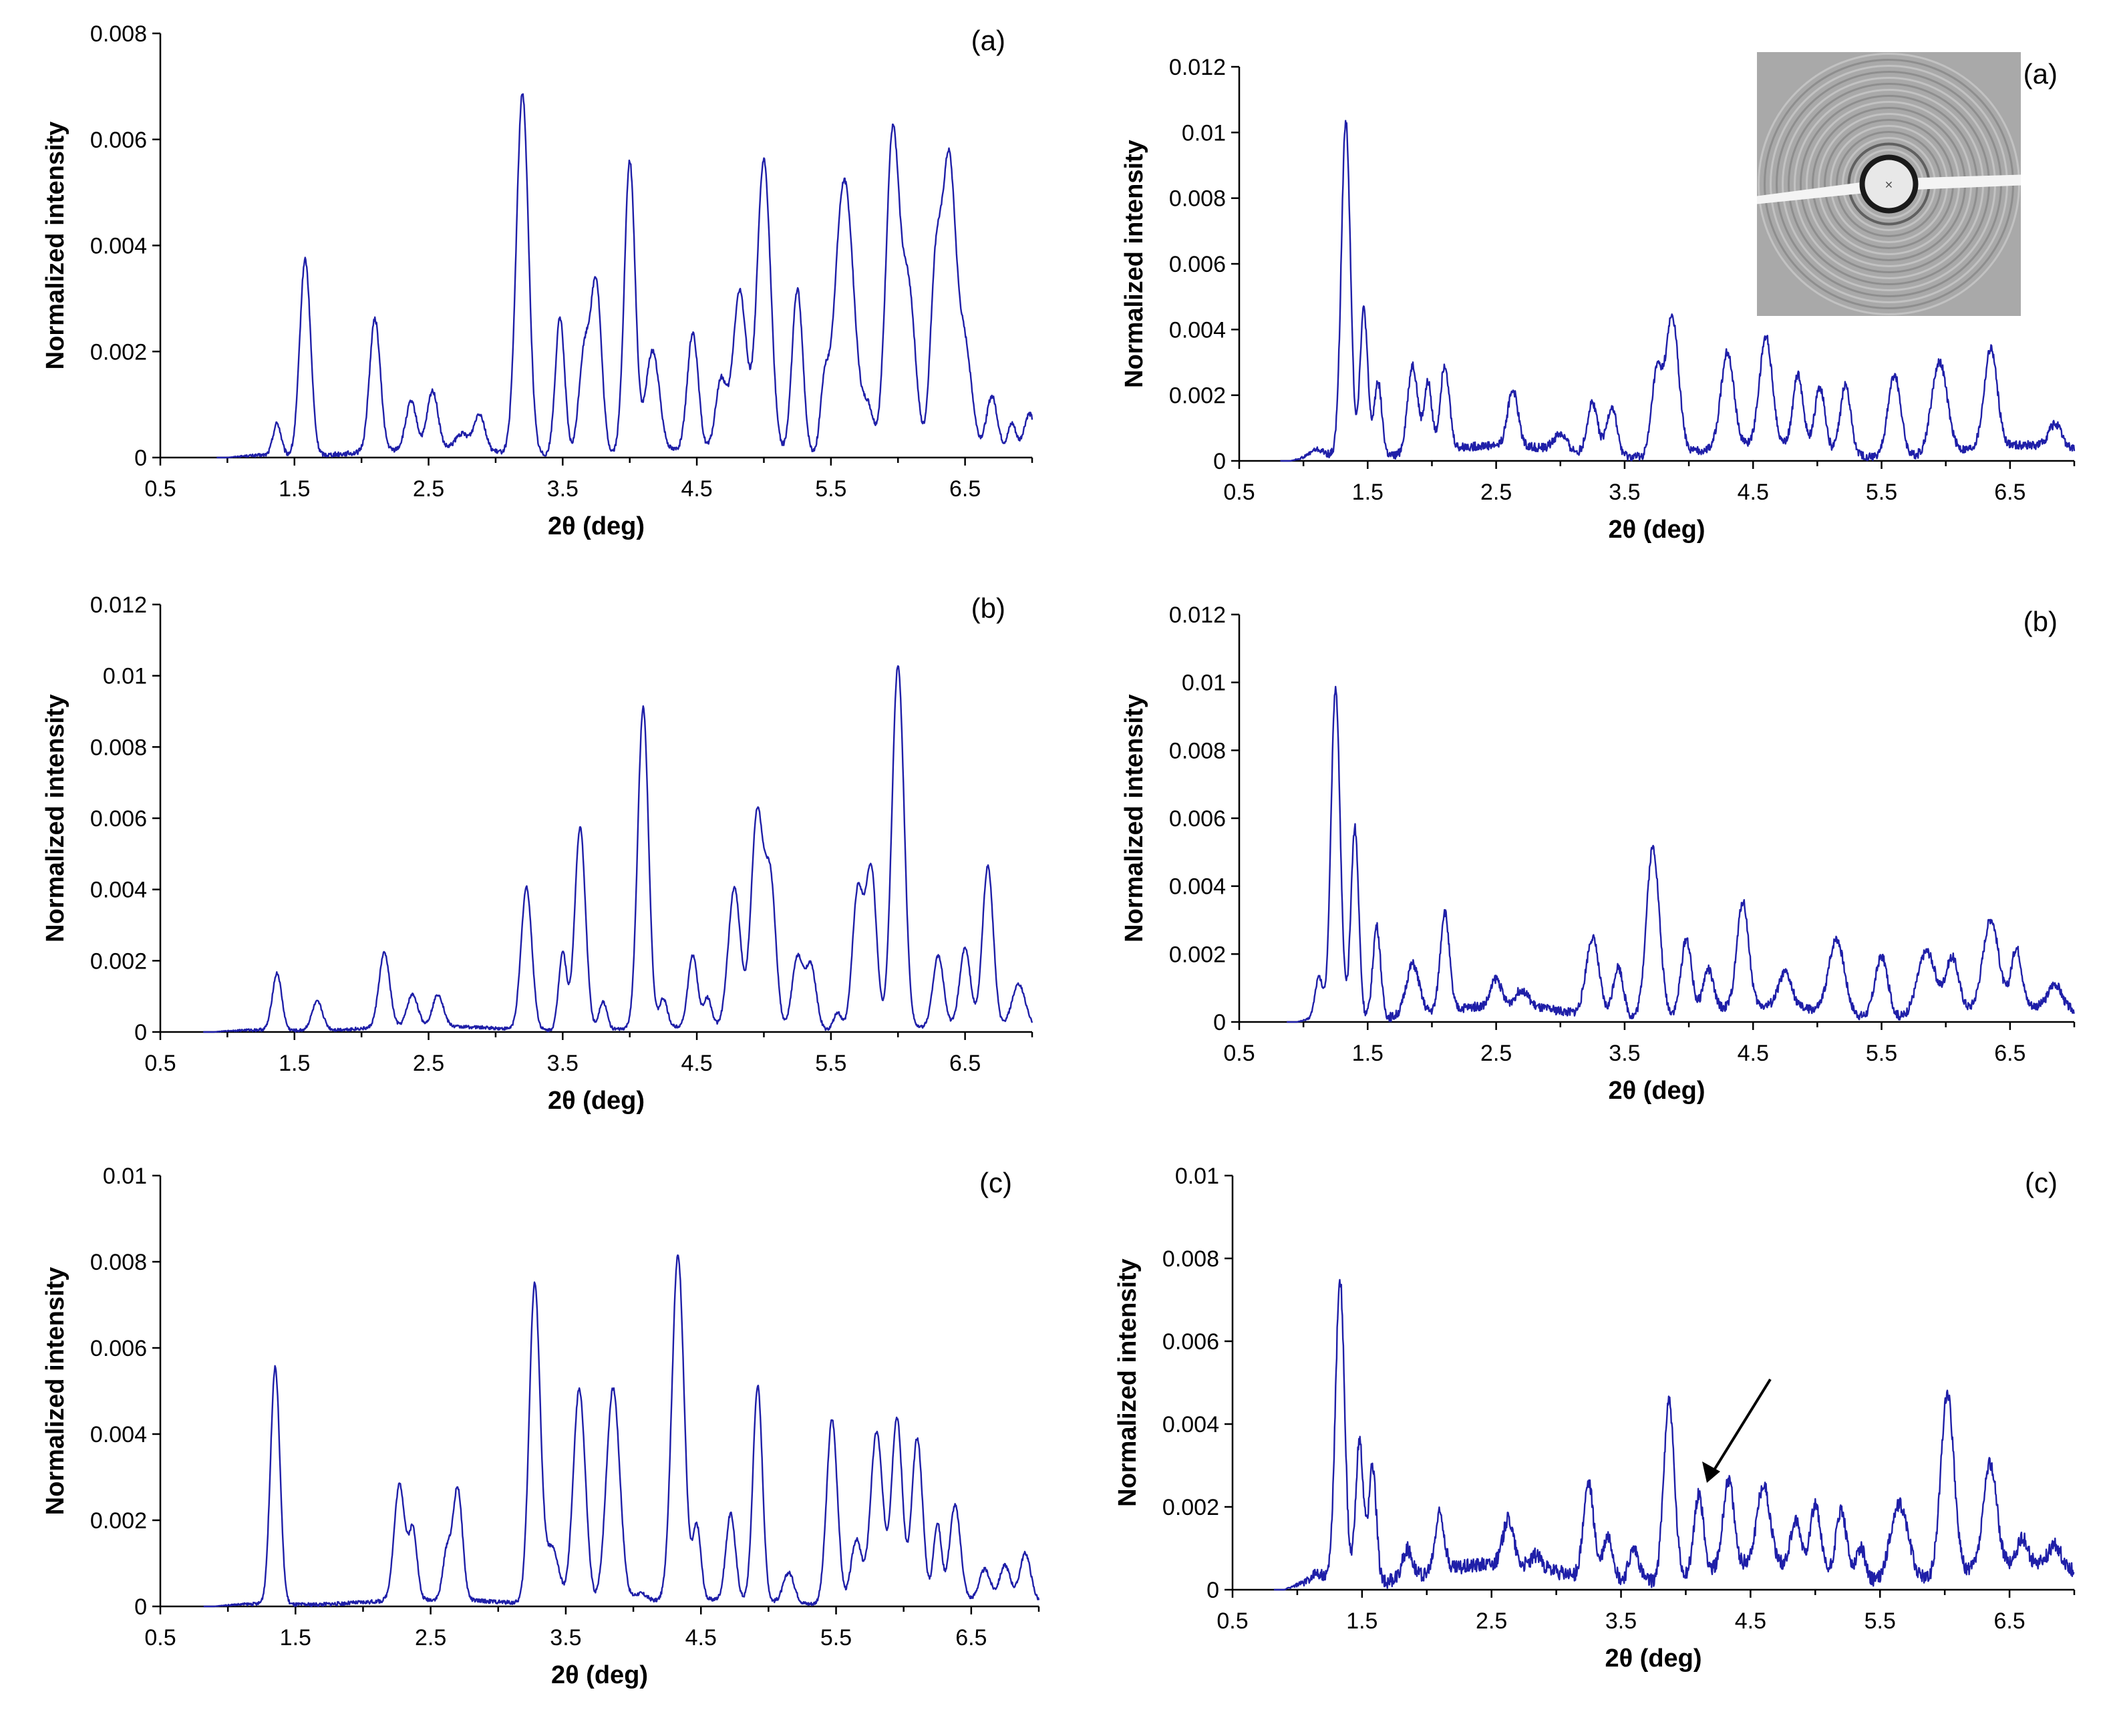  Describe the element at coordinates (1678, 291) in the screenshot. I see `series-line-right-a` at that location.